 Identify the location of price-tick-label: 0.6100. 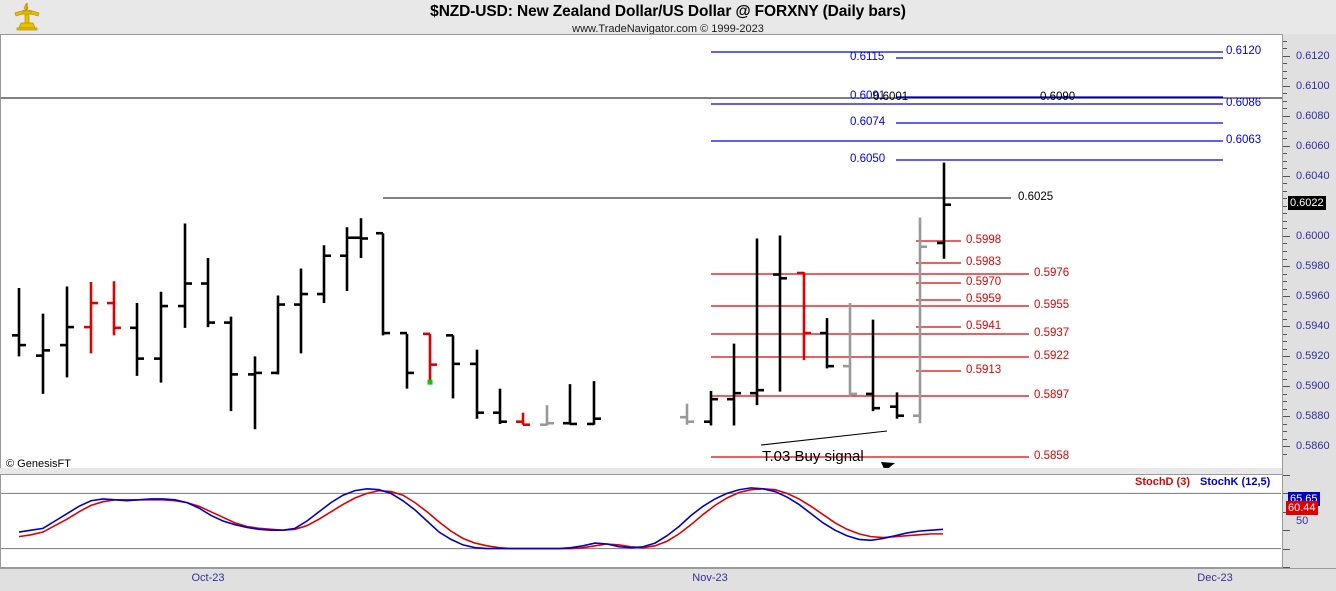
(1313, 85).